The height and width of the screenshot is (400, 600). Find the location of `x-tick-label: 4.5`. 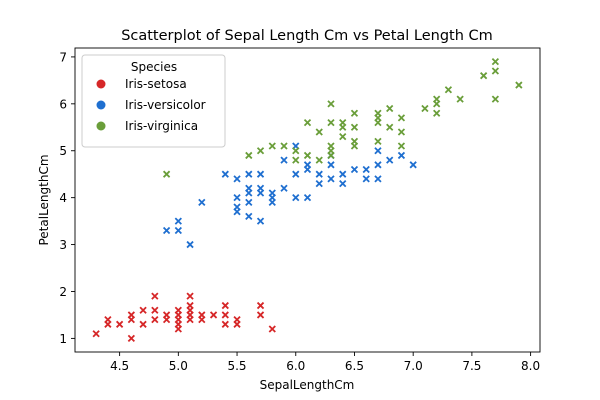

x-tick-label: 4.5 is located at coordinates (119, 366).